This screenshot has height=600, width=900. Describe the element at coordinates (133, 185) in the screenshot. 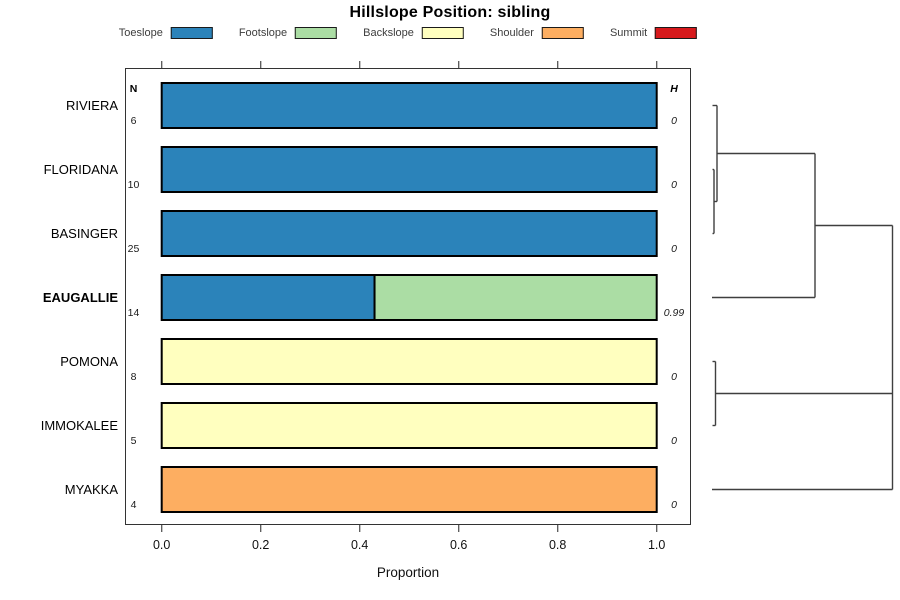

I see `n-value-floridana: 10` at that location.